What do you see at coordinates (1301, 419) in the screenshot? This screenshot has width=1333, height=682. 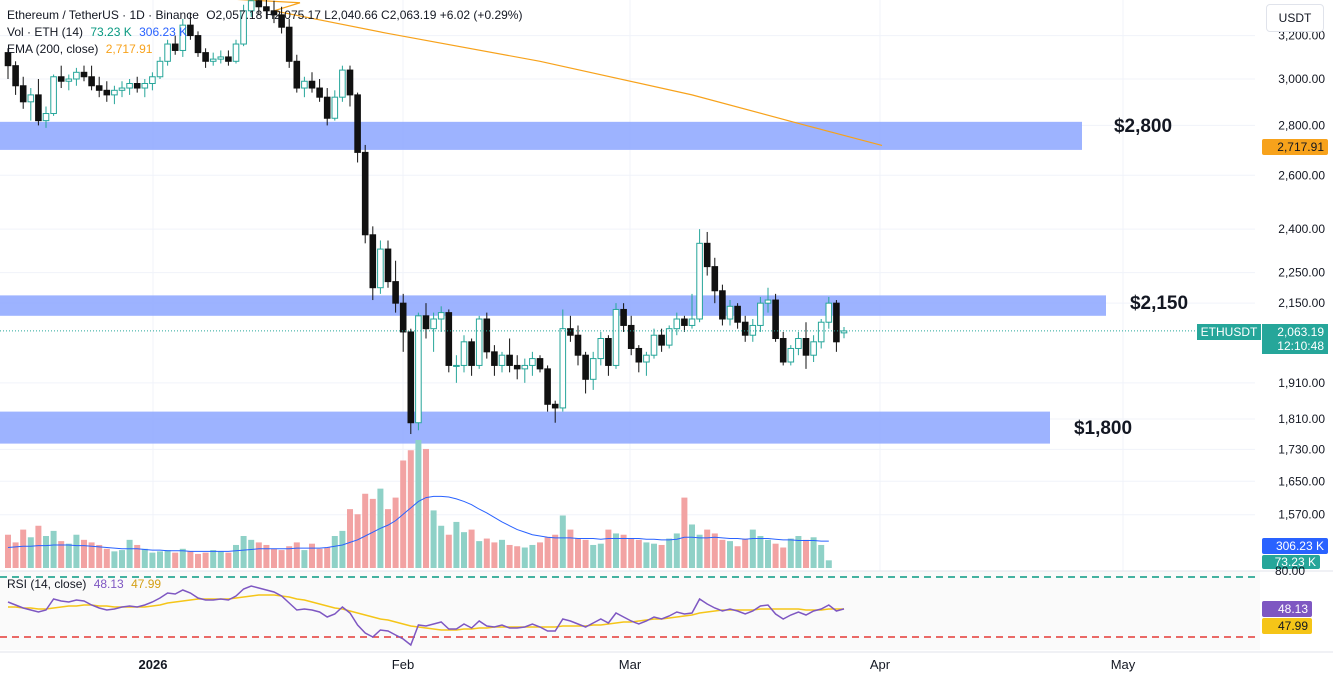 I see `price-tick-label: 1,810.00` at bounding box center [1301, 419].